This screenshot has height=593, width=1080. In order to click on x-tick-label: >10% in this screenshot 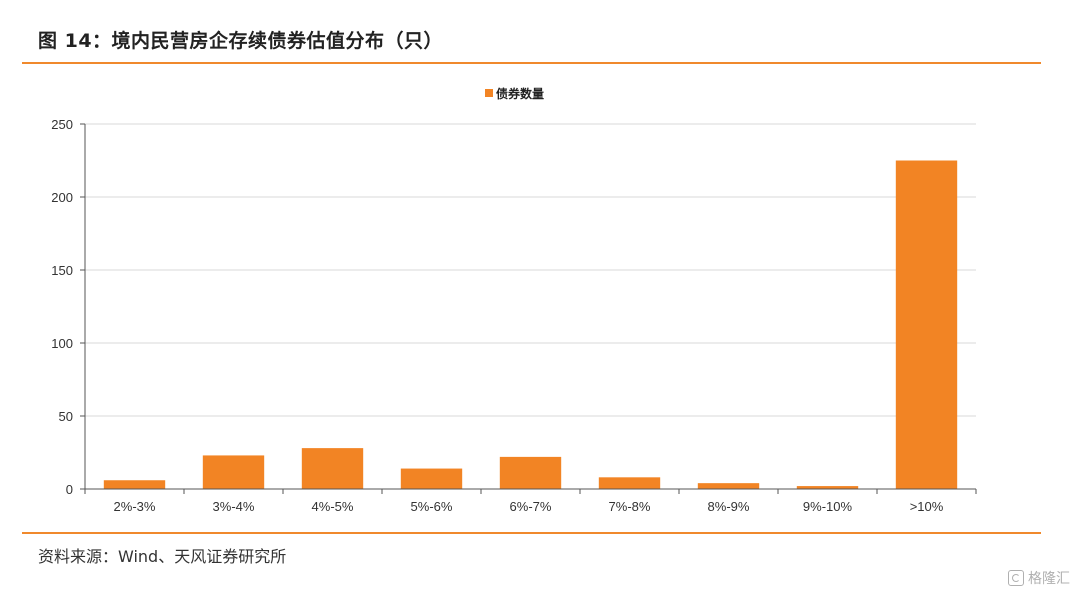, I will do `click(927, 506)`.